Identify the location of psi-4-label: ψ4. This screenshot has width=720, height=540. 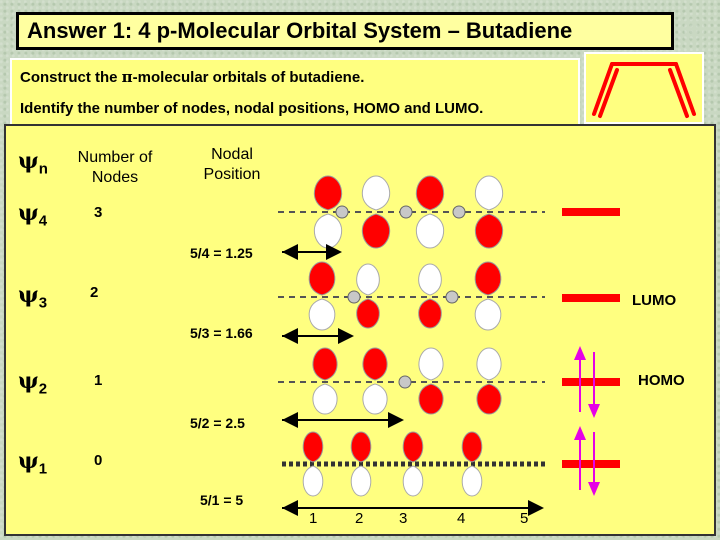
(32, 214).